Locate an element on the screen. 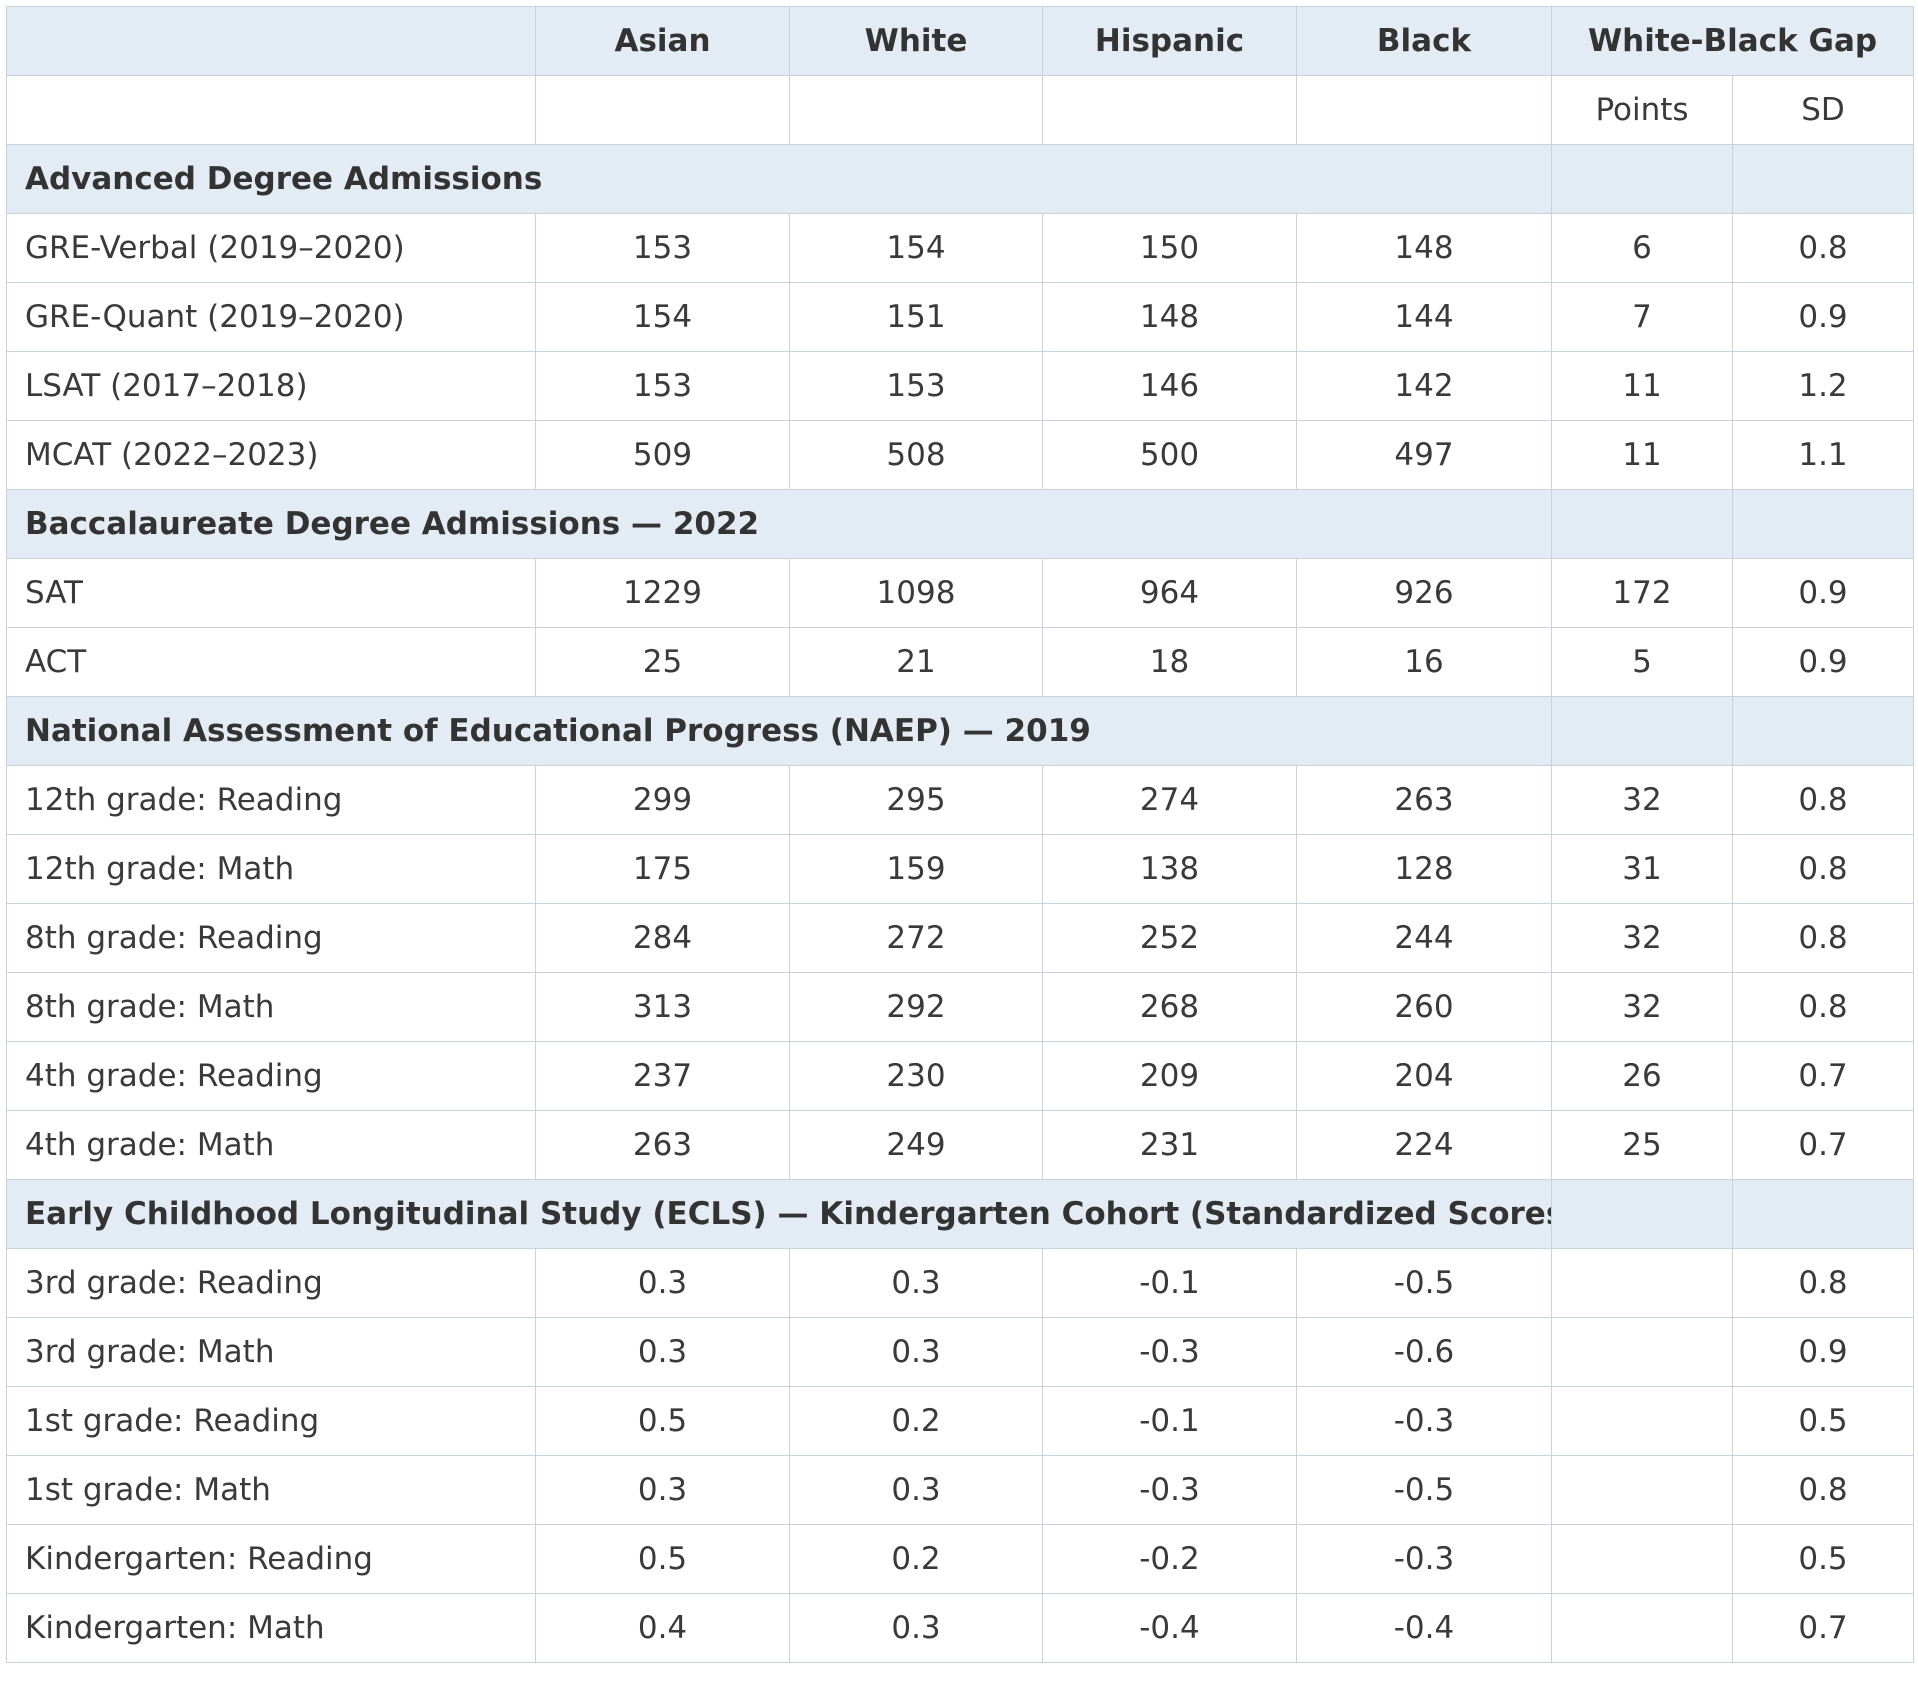 The image size is (1918, 1694). score-cell: 16 is located at coordinates (1424, 662).